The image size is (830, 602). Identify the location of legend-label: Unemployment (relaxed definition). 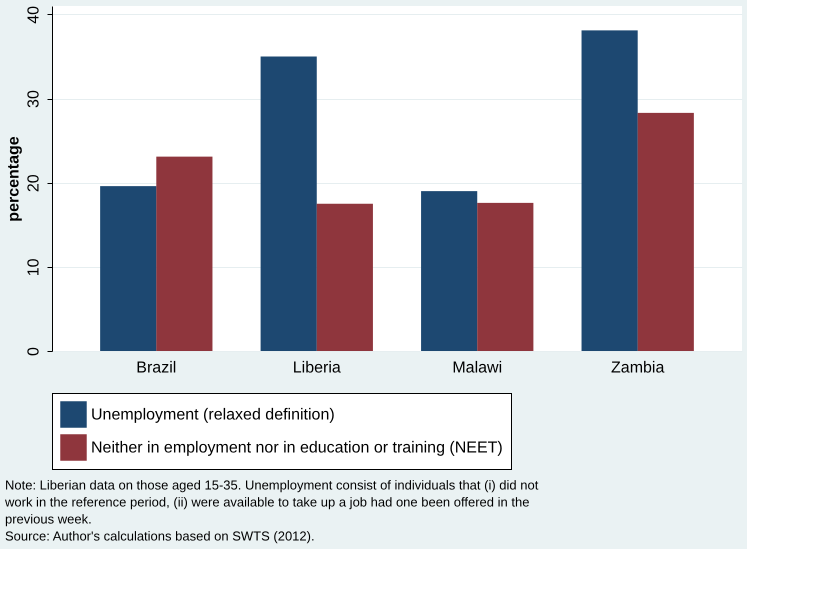
(213, 415).